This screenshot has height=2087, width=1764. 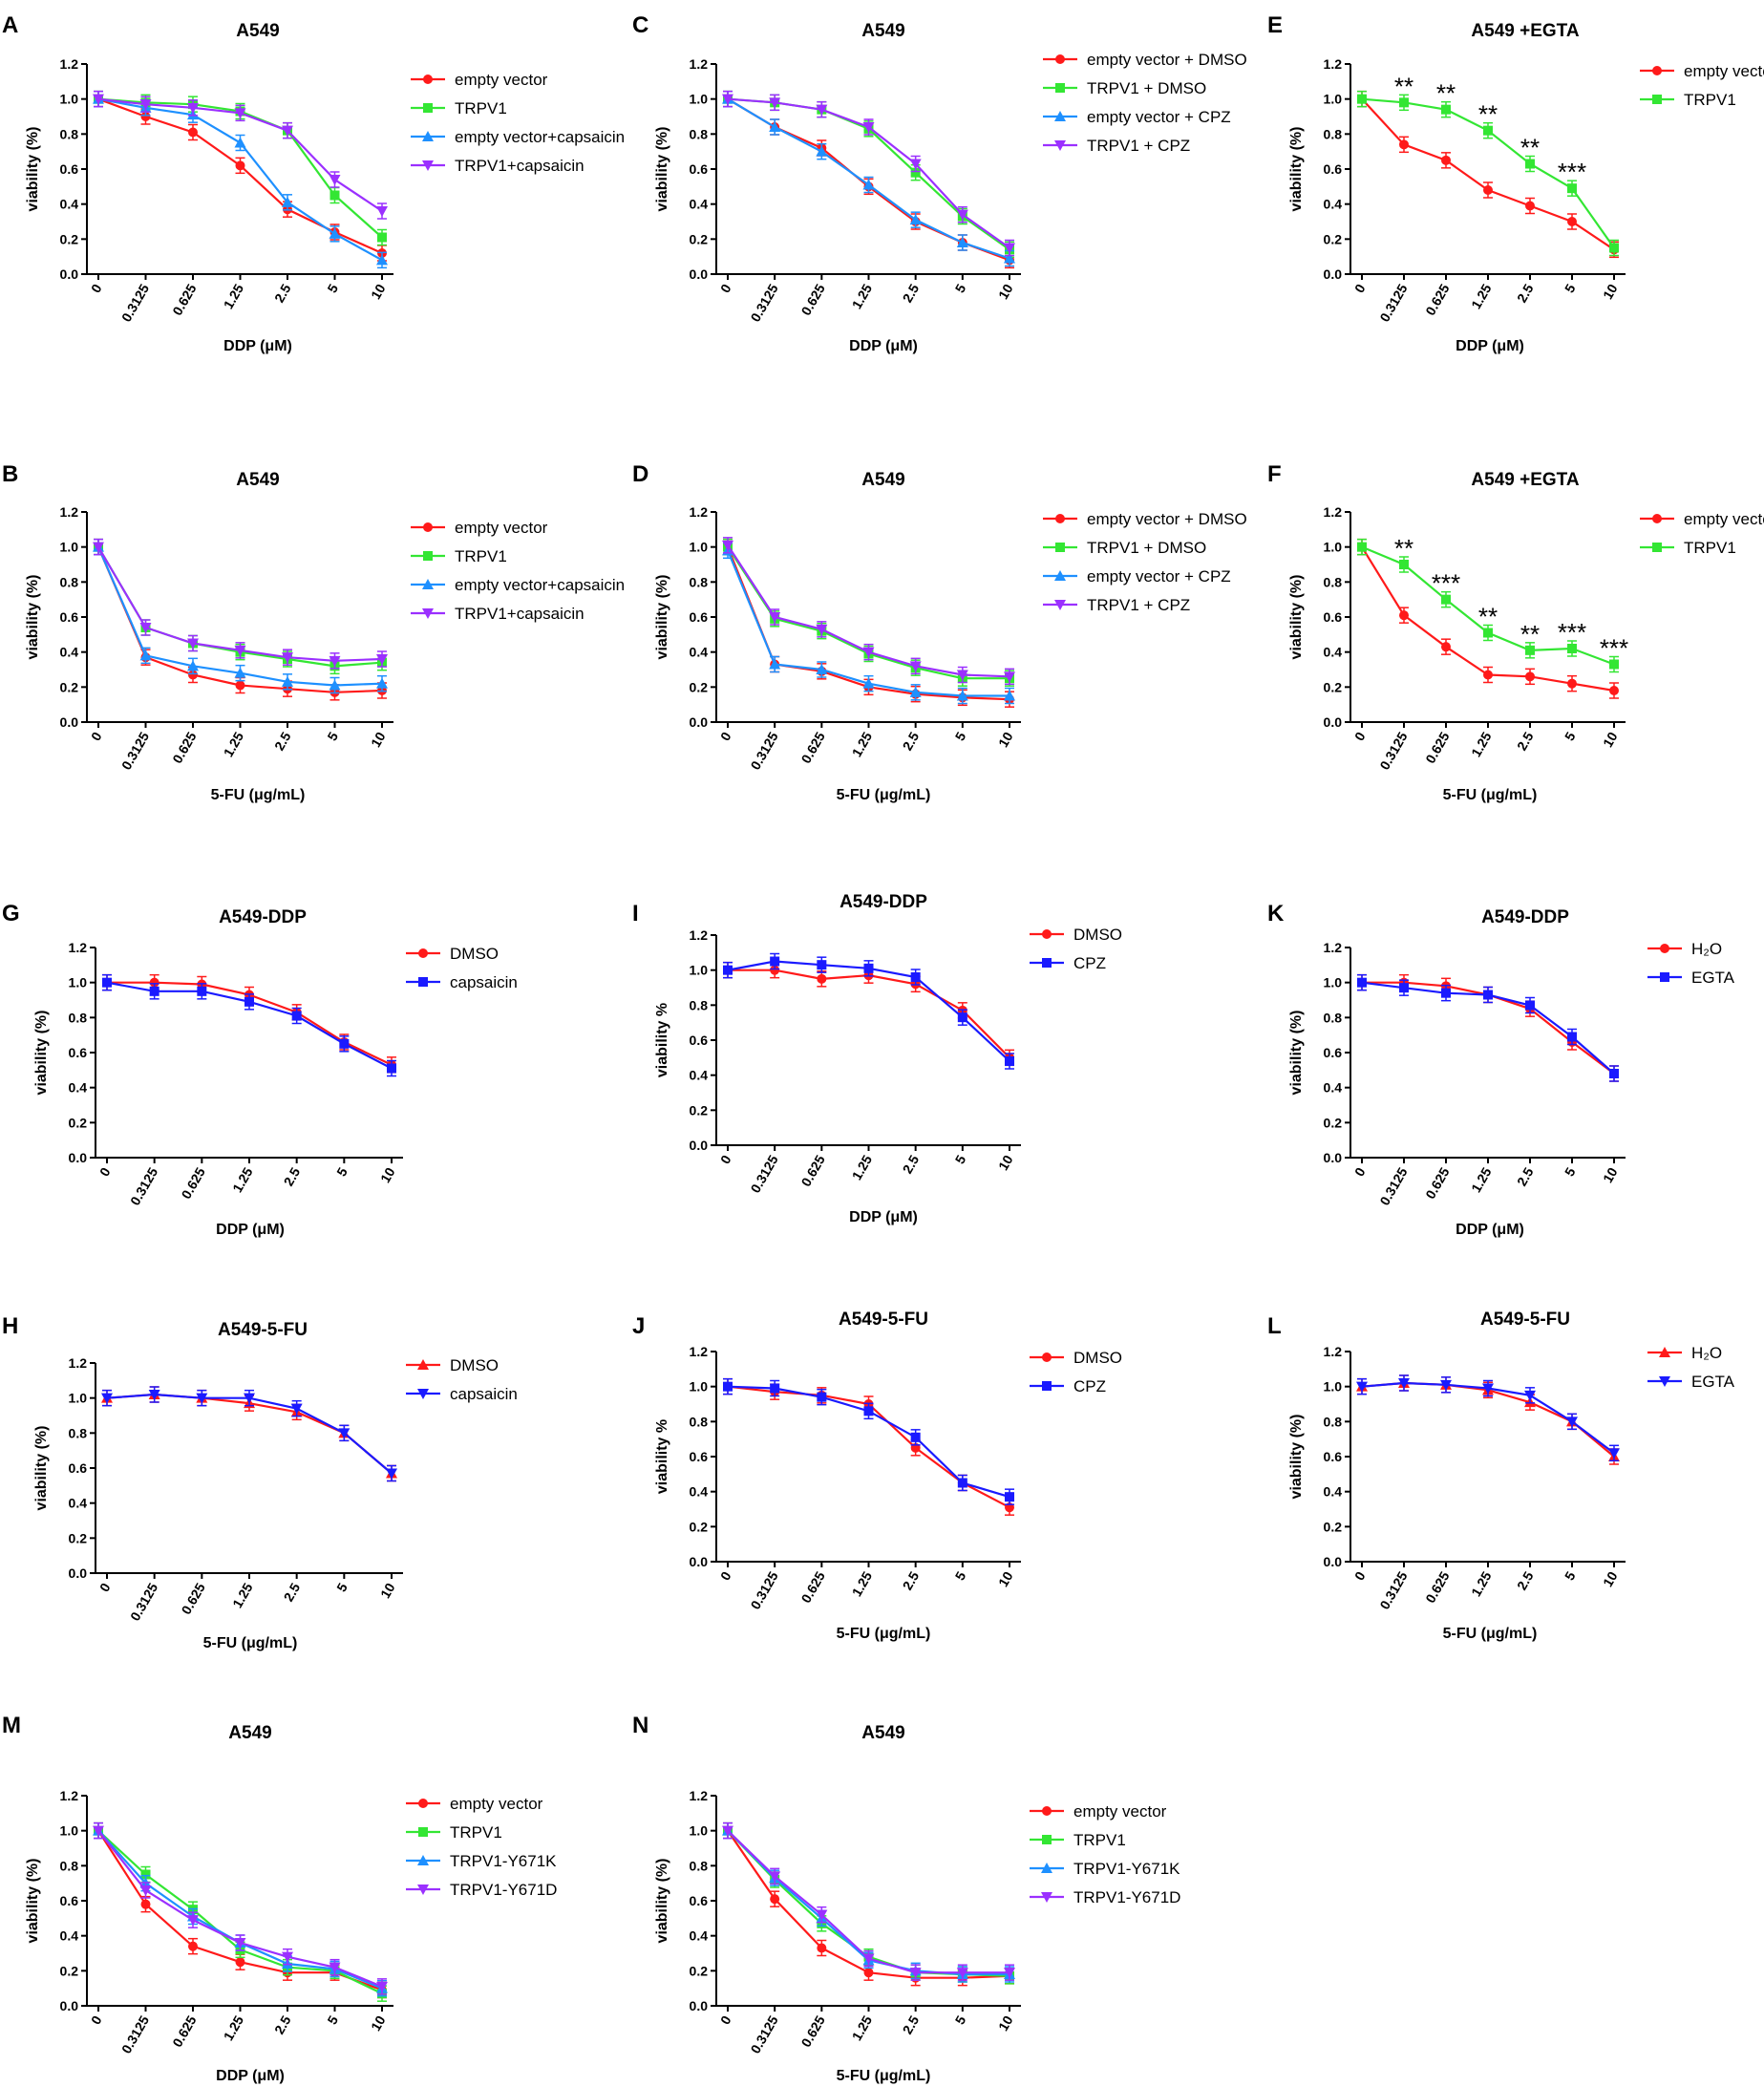 I want to click on y-tick-label: 0.2, so click(x=78, y=1537).